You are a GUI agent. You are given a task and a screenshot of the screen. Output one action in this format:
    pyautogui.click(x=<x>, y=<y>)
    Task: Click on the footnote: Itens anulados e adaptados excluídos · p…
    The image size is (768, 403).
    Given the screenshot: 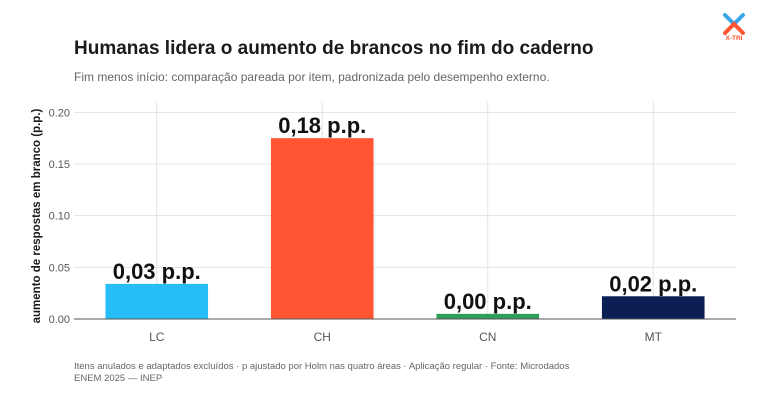 What is the action you would take?
    pyautogui.click(x=324, y=373)
    